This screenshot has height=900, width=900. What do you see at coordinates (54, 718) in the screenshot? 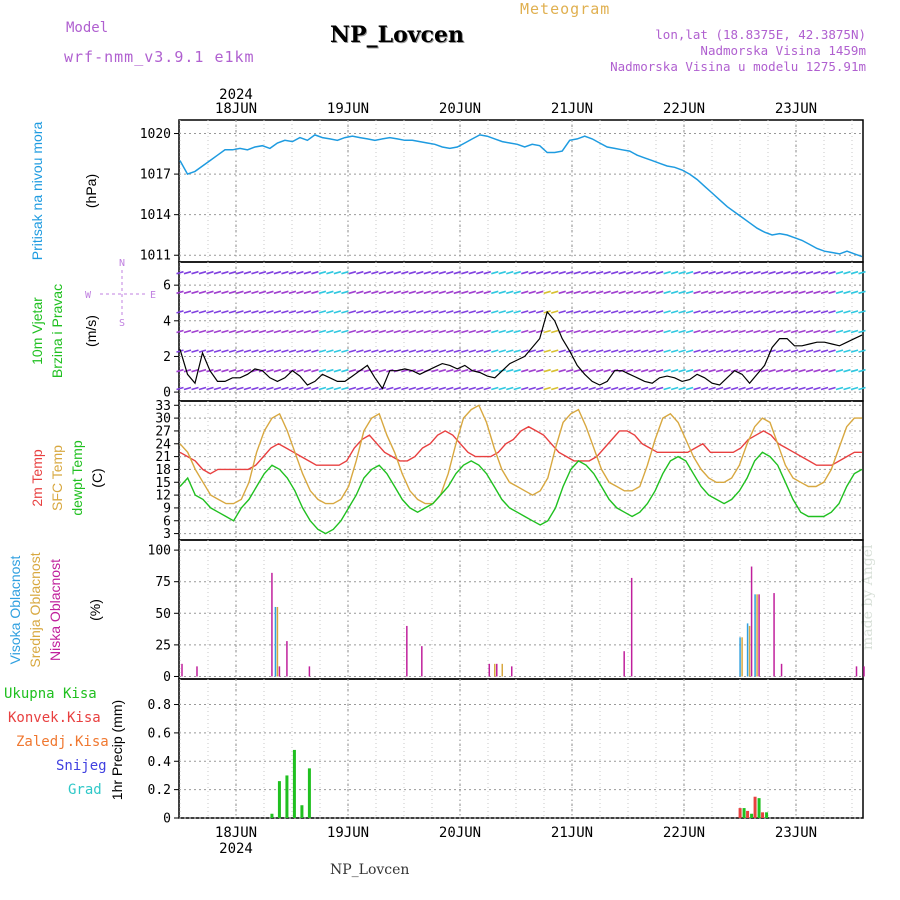
I see `precip-legend-item: Konvek.Kisa` at bounding box center [54, 718].